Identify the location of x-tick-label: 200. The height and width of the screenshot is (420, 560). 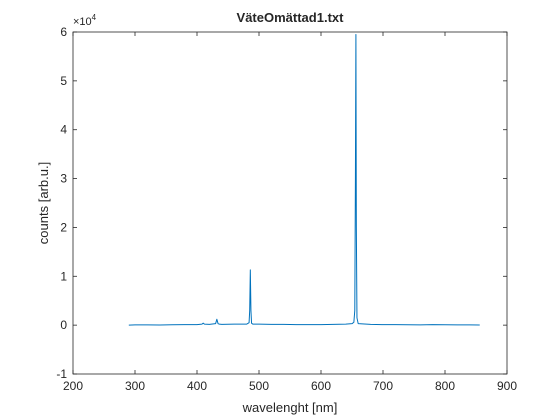
(73, 386).